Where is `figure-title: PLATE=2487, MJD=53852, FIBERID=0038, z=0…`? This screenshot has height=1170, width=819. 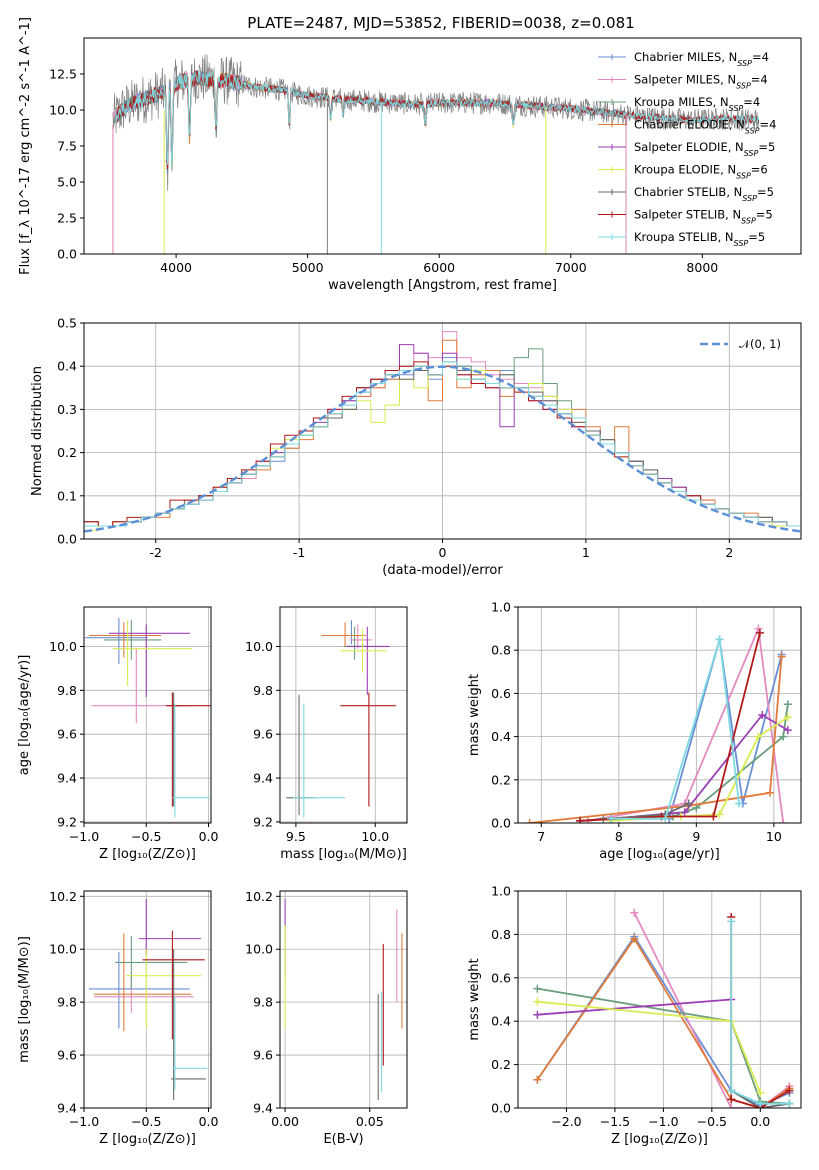 figure-title: PLATE=2487, MJD=53852, FIBERID=0038, z=0… is located at coordinates (440, 23).